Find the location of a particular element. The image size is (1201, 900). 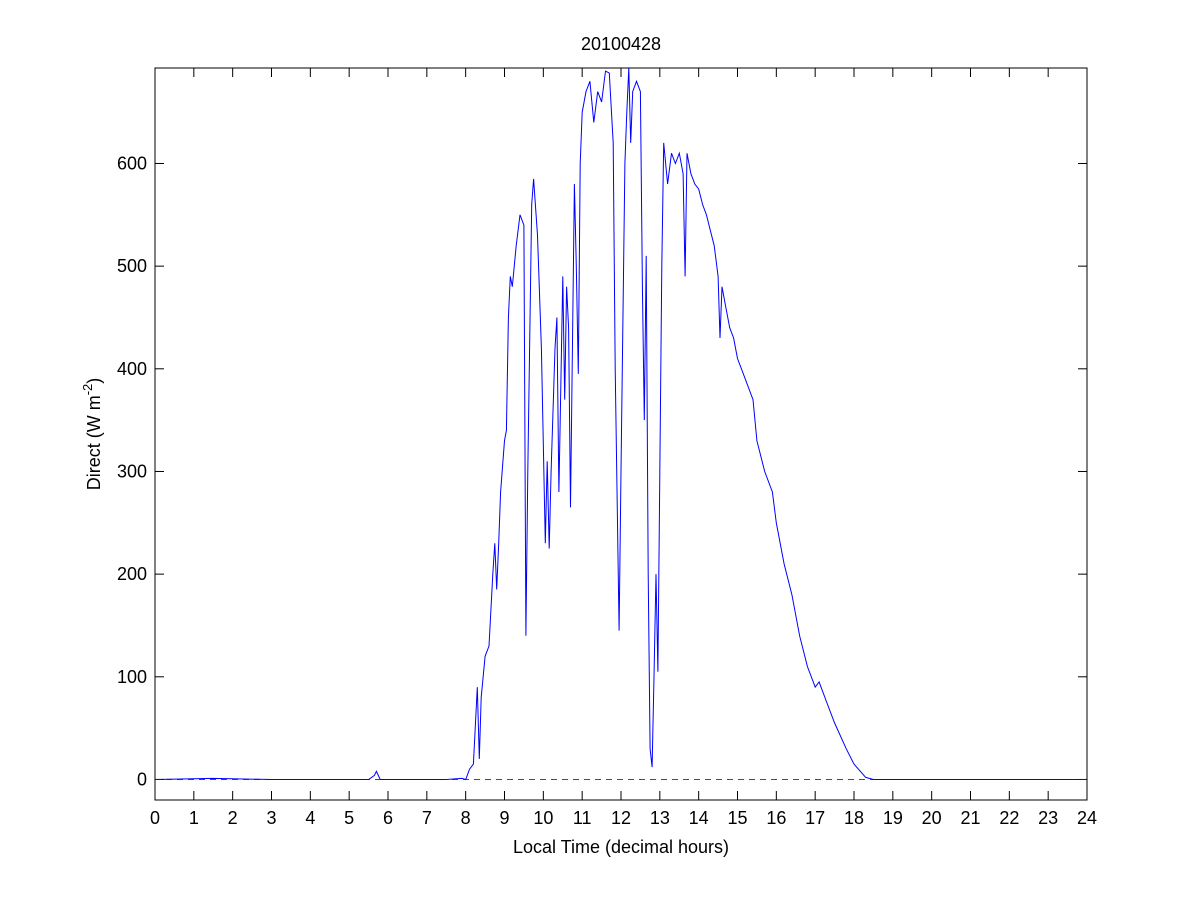

x-tick-label: 4 is located at coordinates (310, 818).